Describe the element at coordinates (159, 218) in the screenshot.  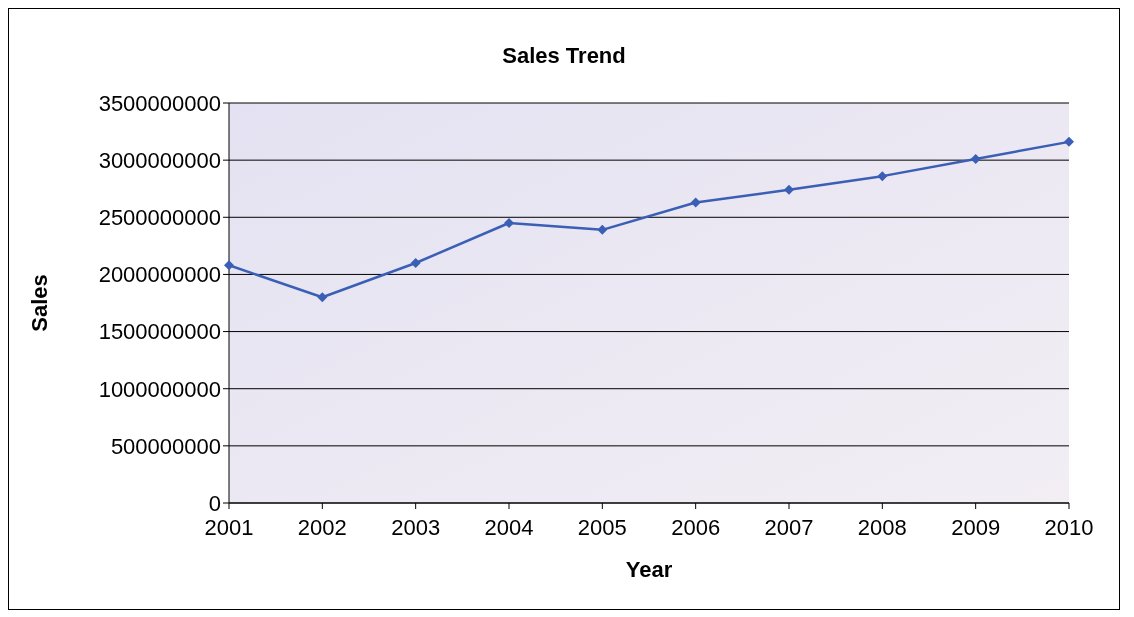
I see `y-tick-label: 2500000000` at that location.